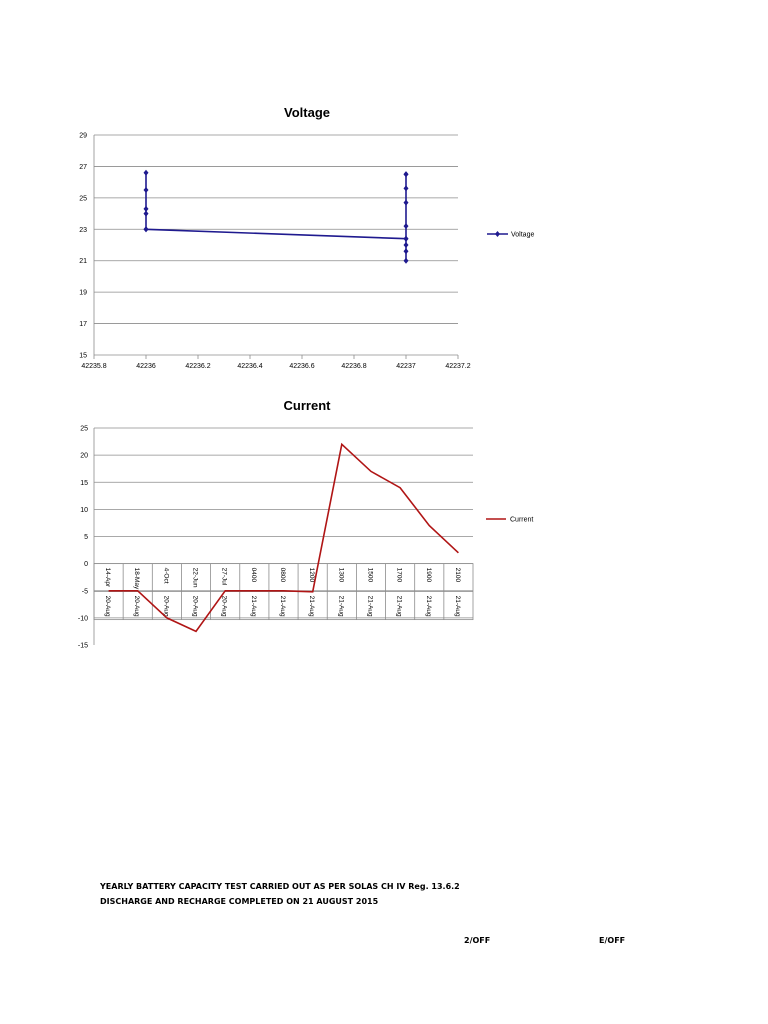 This screenshot has width=768, height=1024. I want to click on current-category-label: 1900, so click(428, 575).